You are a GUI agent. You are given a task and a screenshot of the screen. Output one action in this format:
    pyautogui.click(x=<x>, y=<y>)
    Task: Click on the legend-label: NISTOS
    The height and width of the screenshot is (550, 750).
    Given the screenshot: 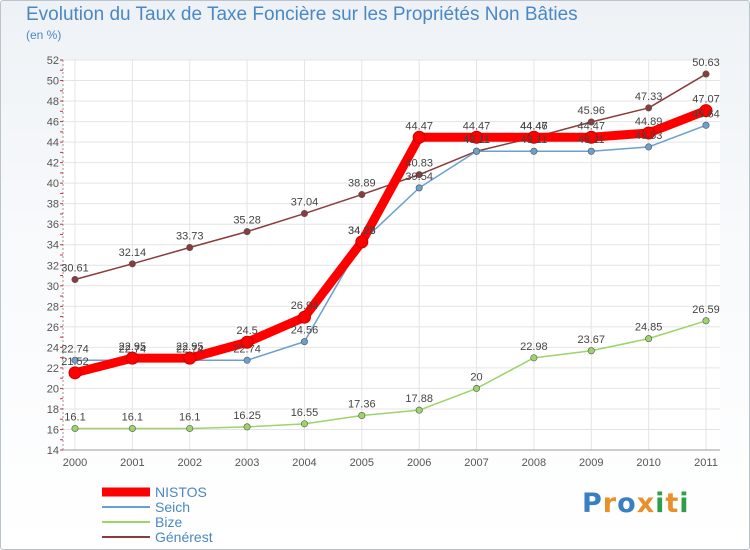 What is the action you would take?
    pyautogui.click(x=181, y=492)
    